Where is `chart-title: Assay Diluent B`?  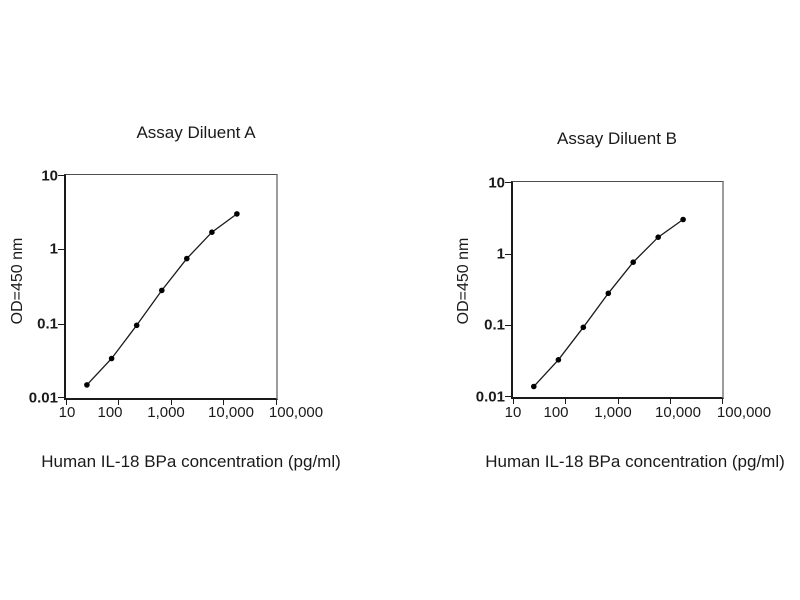
chart-title: Assay Diluent B is located at coordinates (617, 138).